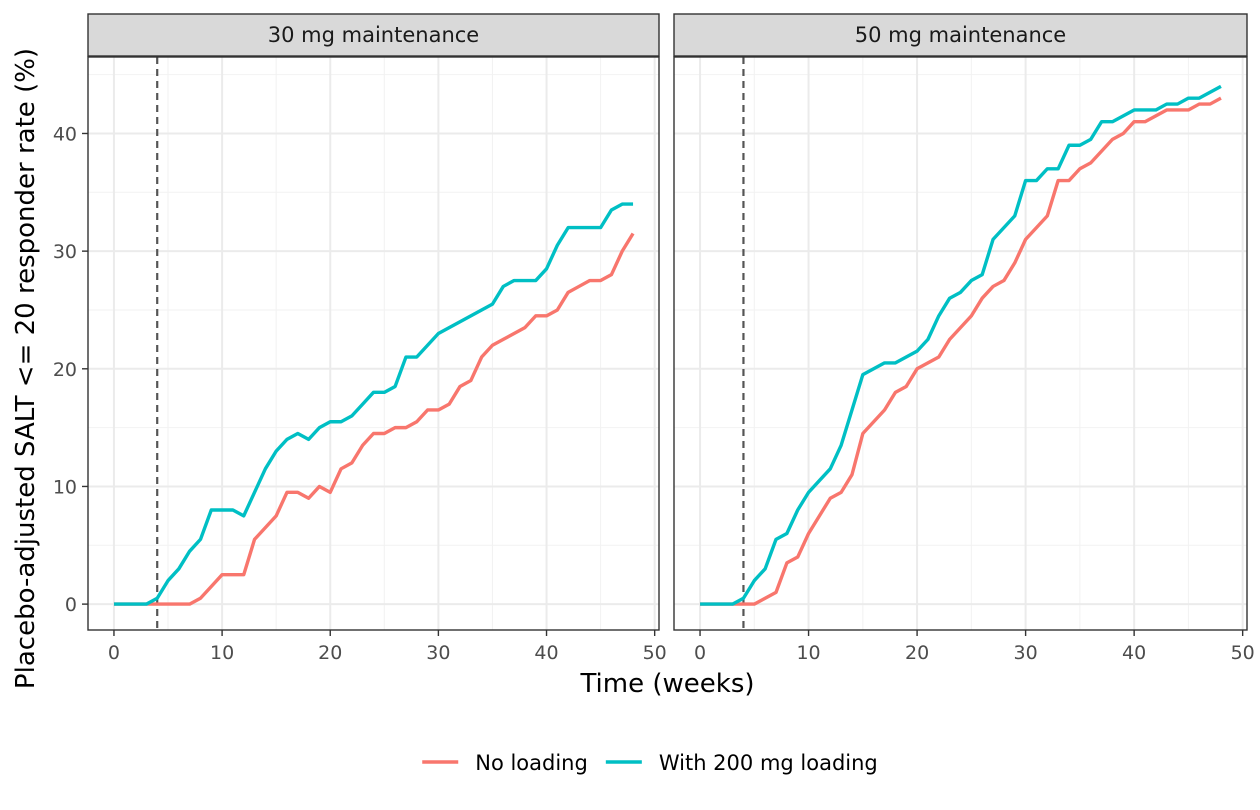 The image size is (1260, 810). What do you see at coordinates (65, 370) in the screenshot?
I see `y-tick-label: 20` at bounding box center [65, 370].